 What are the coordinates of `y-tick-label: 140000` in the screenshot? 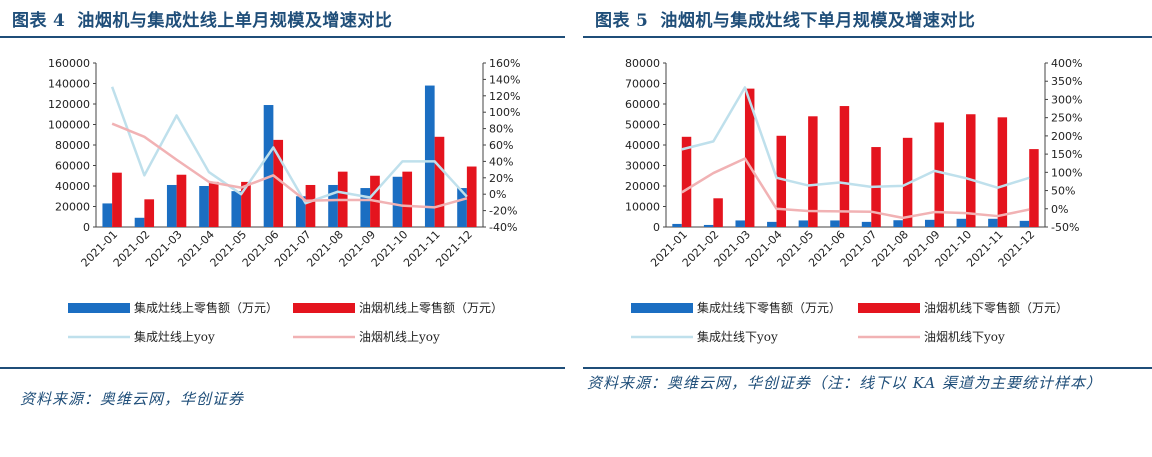 It's located at (69, 84).